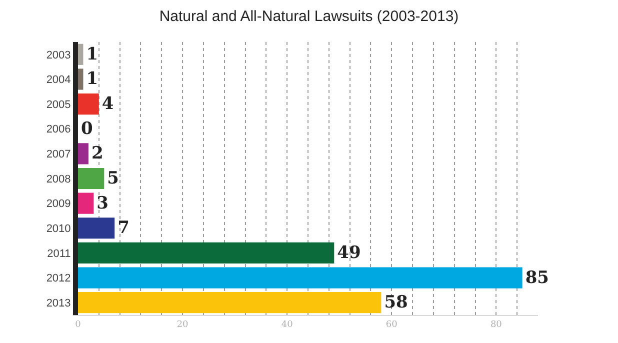  Describe the element at coordinates (97, 154) in the screenshot. I see `data-label: 2` at that location.